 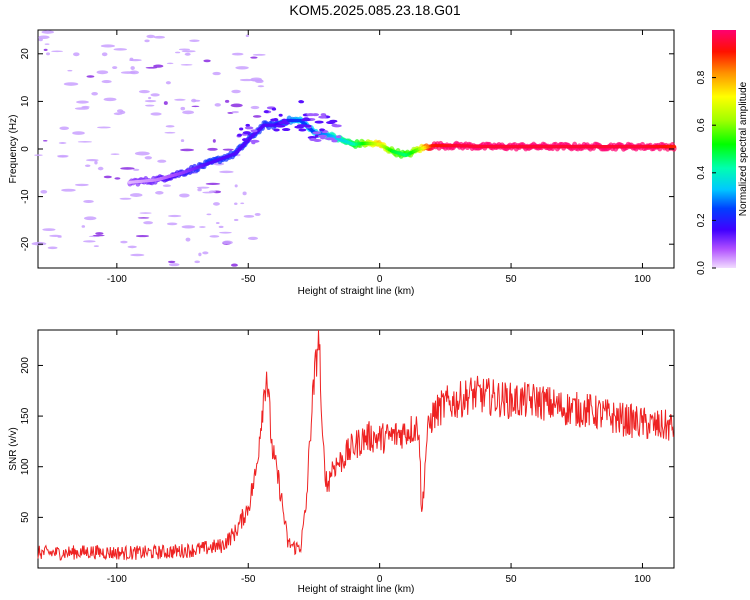 What do you see at coordinates (25, 54) in the screenshot?
I see `y-tick-label: 20` at bounding box center [25, 54].